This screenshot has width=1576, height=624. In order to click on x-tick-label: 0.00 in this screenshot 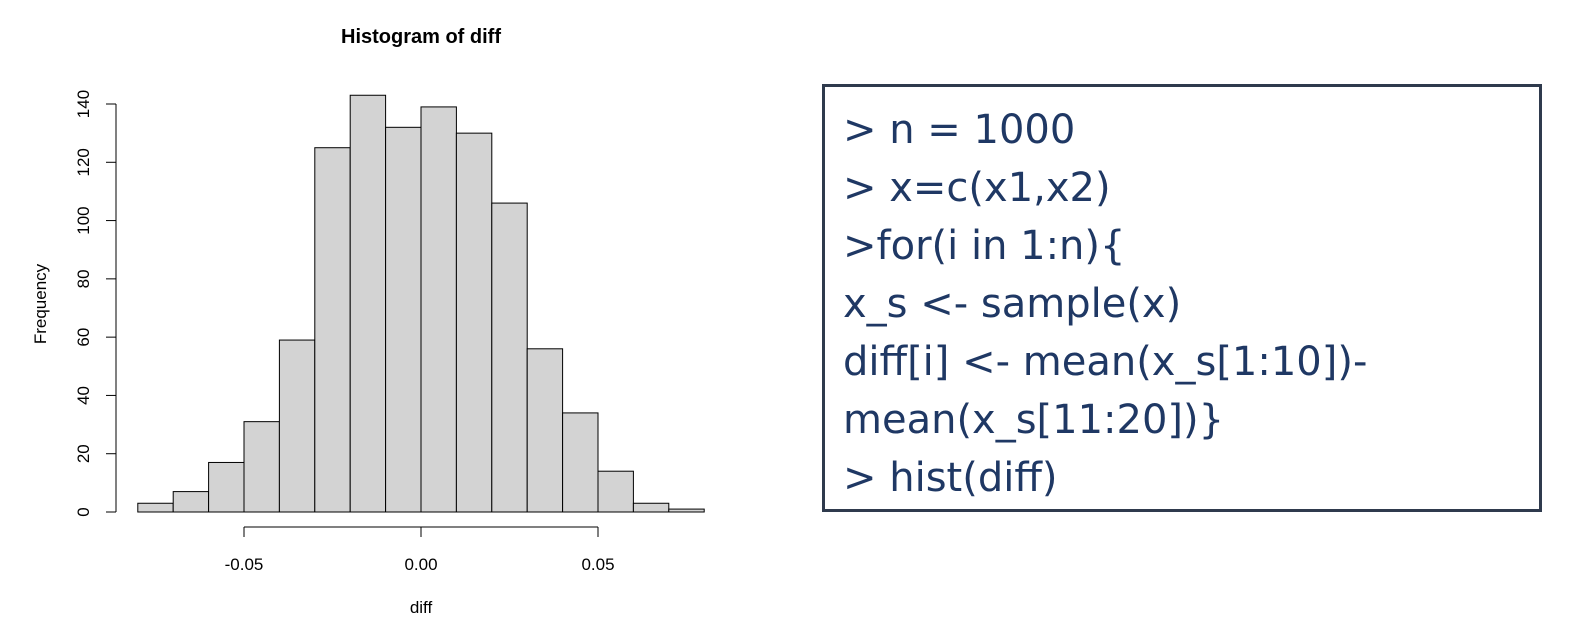, I will do `click(420, 564)`.